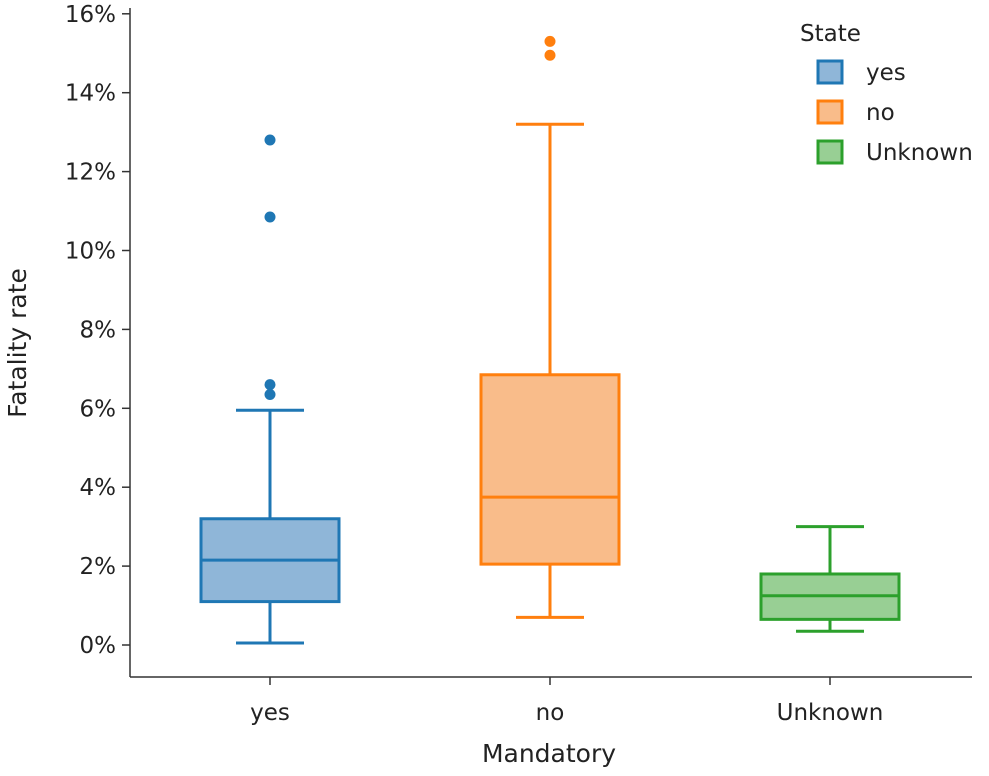 The height and width of the screenshot is (776, 989). I want to click on y-tick-label: 8%, so click(98, 330).